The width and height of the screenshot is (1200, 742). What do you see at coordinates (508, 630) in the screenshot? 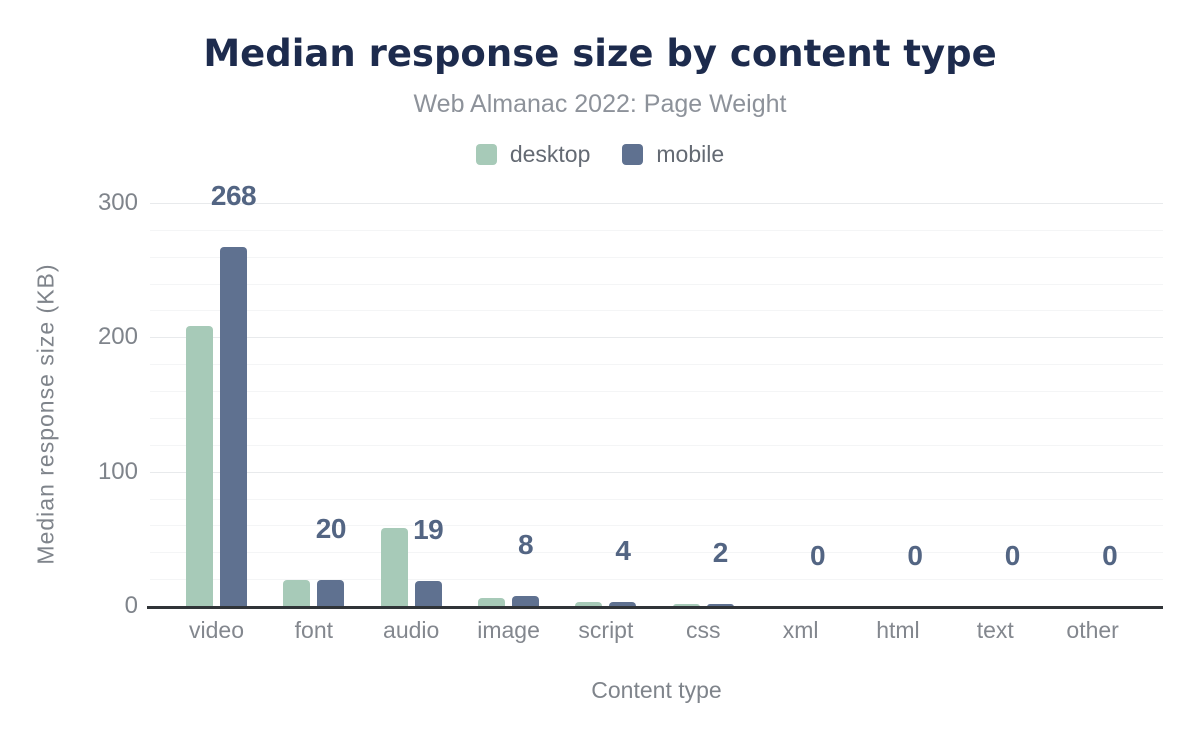
I see `x-tick-label-image: image` at bounding box center [508, 630].